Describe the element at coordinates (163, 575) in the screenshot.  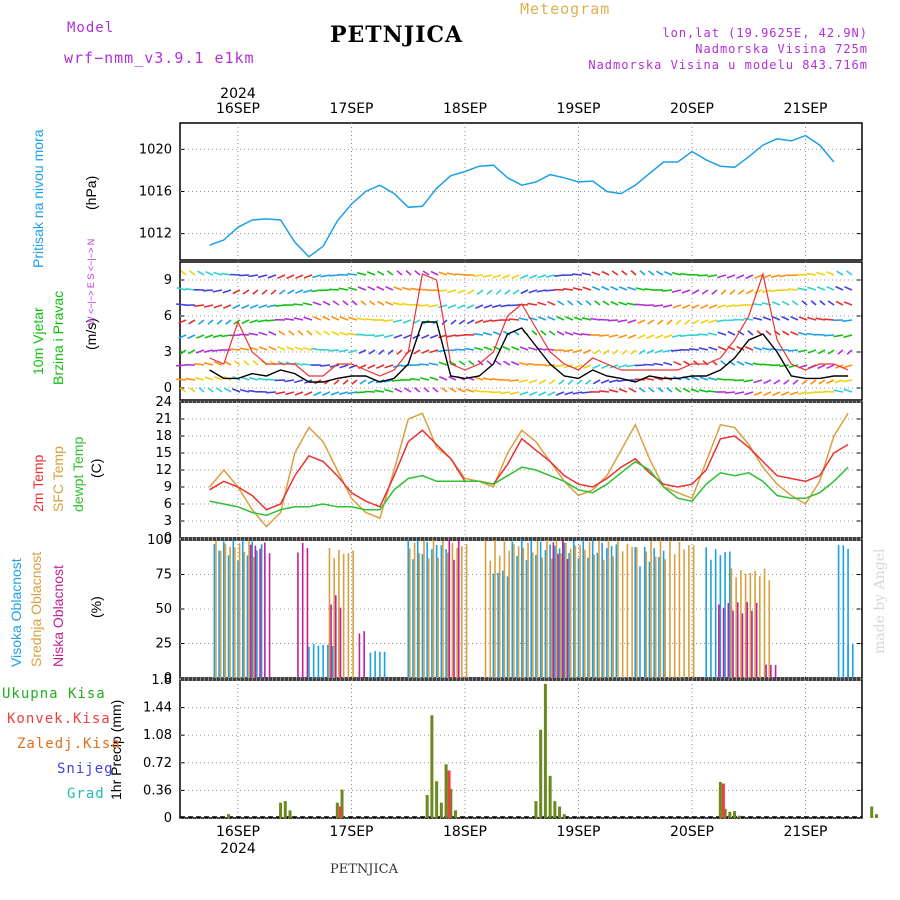
I see `clouds-tick-label: 75` at that location.